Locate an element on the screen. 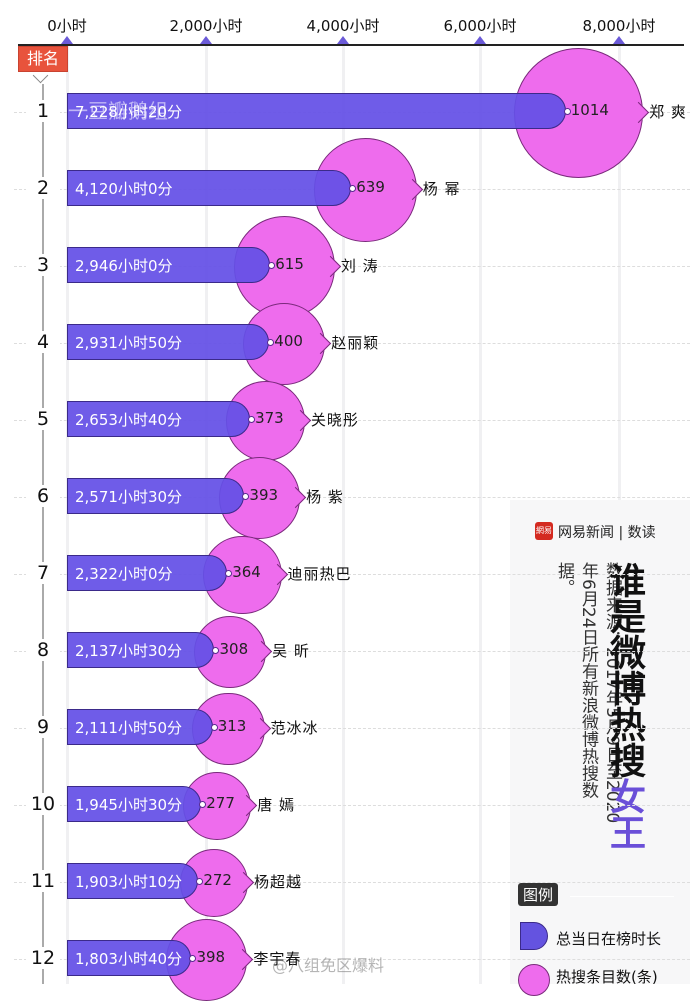 This screenshot has width=700, height=1001. count-label: 364 is located at coordinates (246, 572).